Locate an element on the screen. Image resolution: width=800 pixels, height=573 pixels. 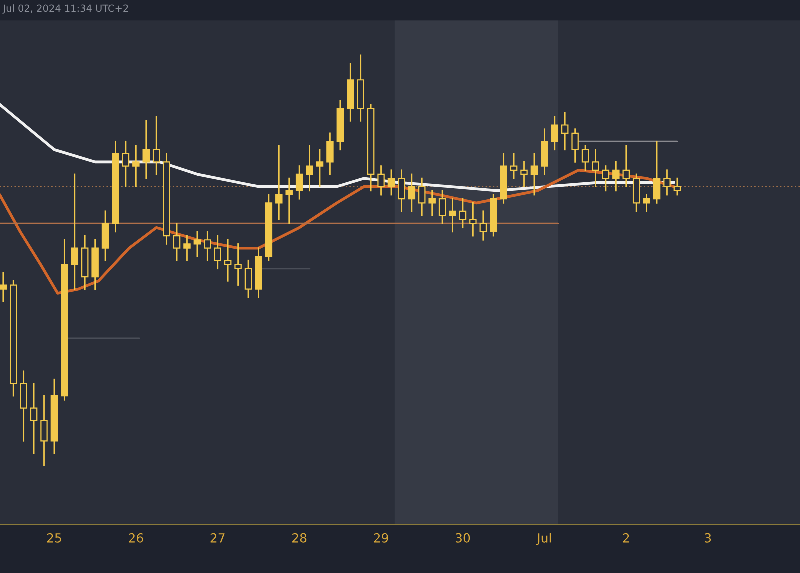
x-tick-label: 26 is located at coordinates (136, 538).